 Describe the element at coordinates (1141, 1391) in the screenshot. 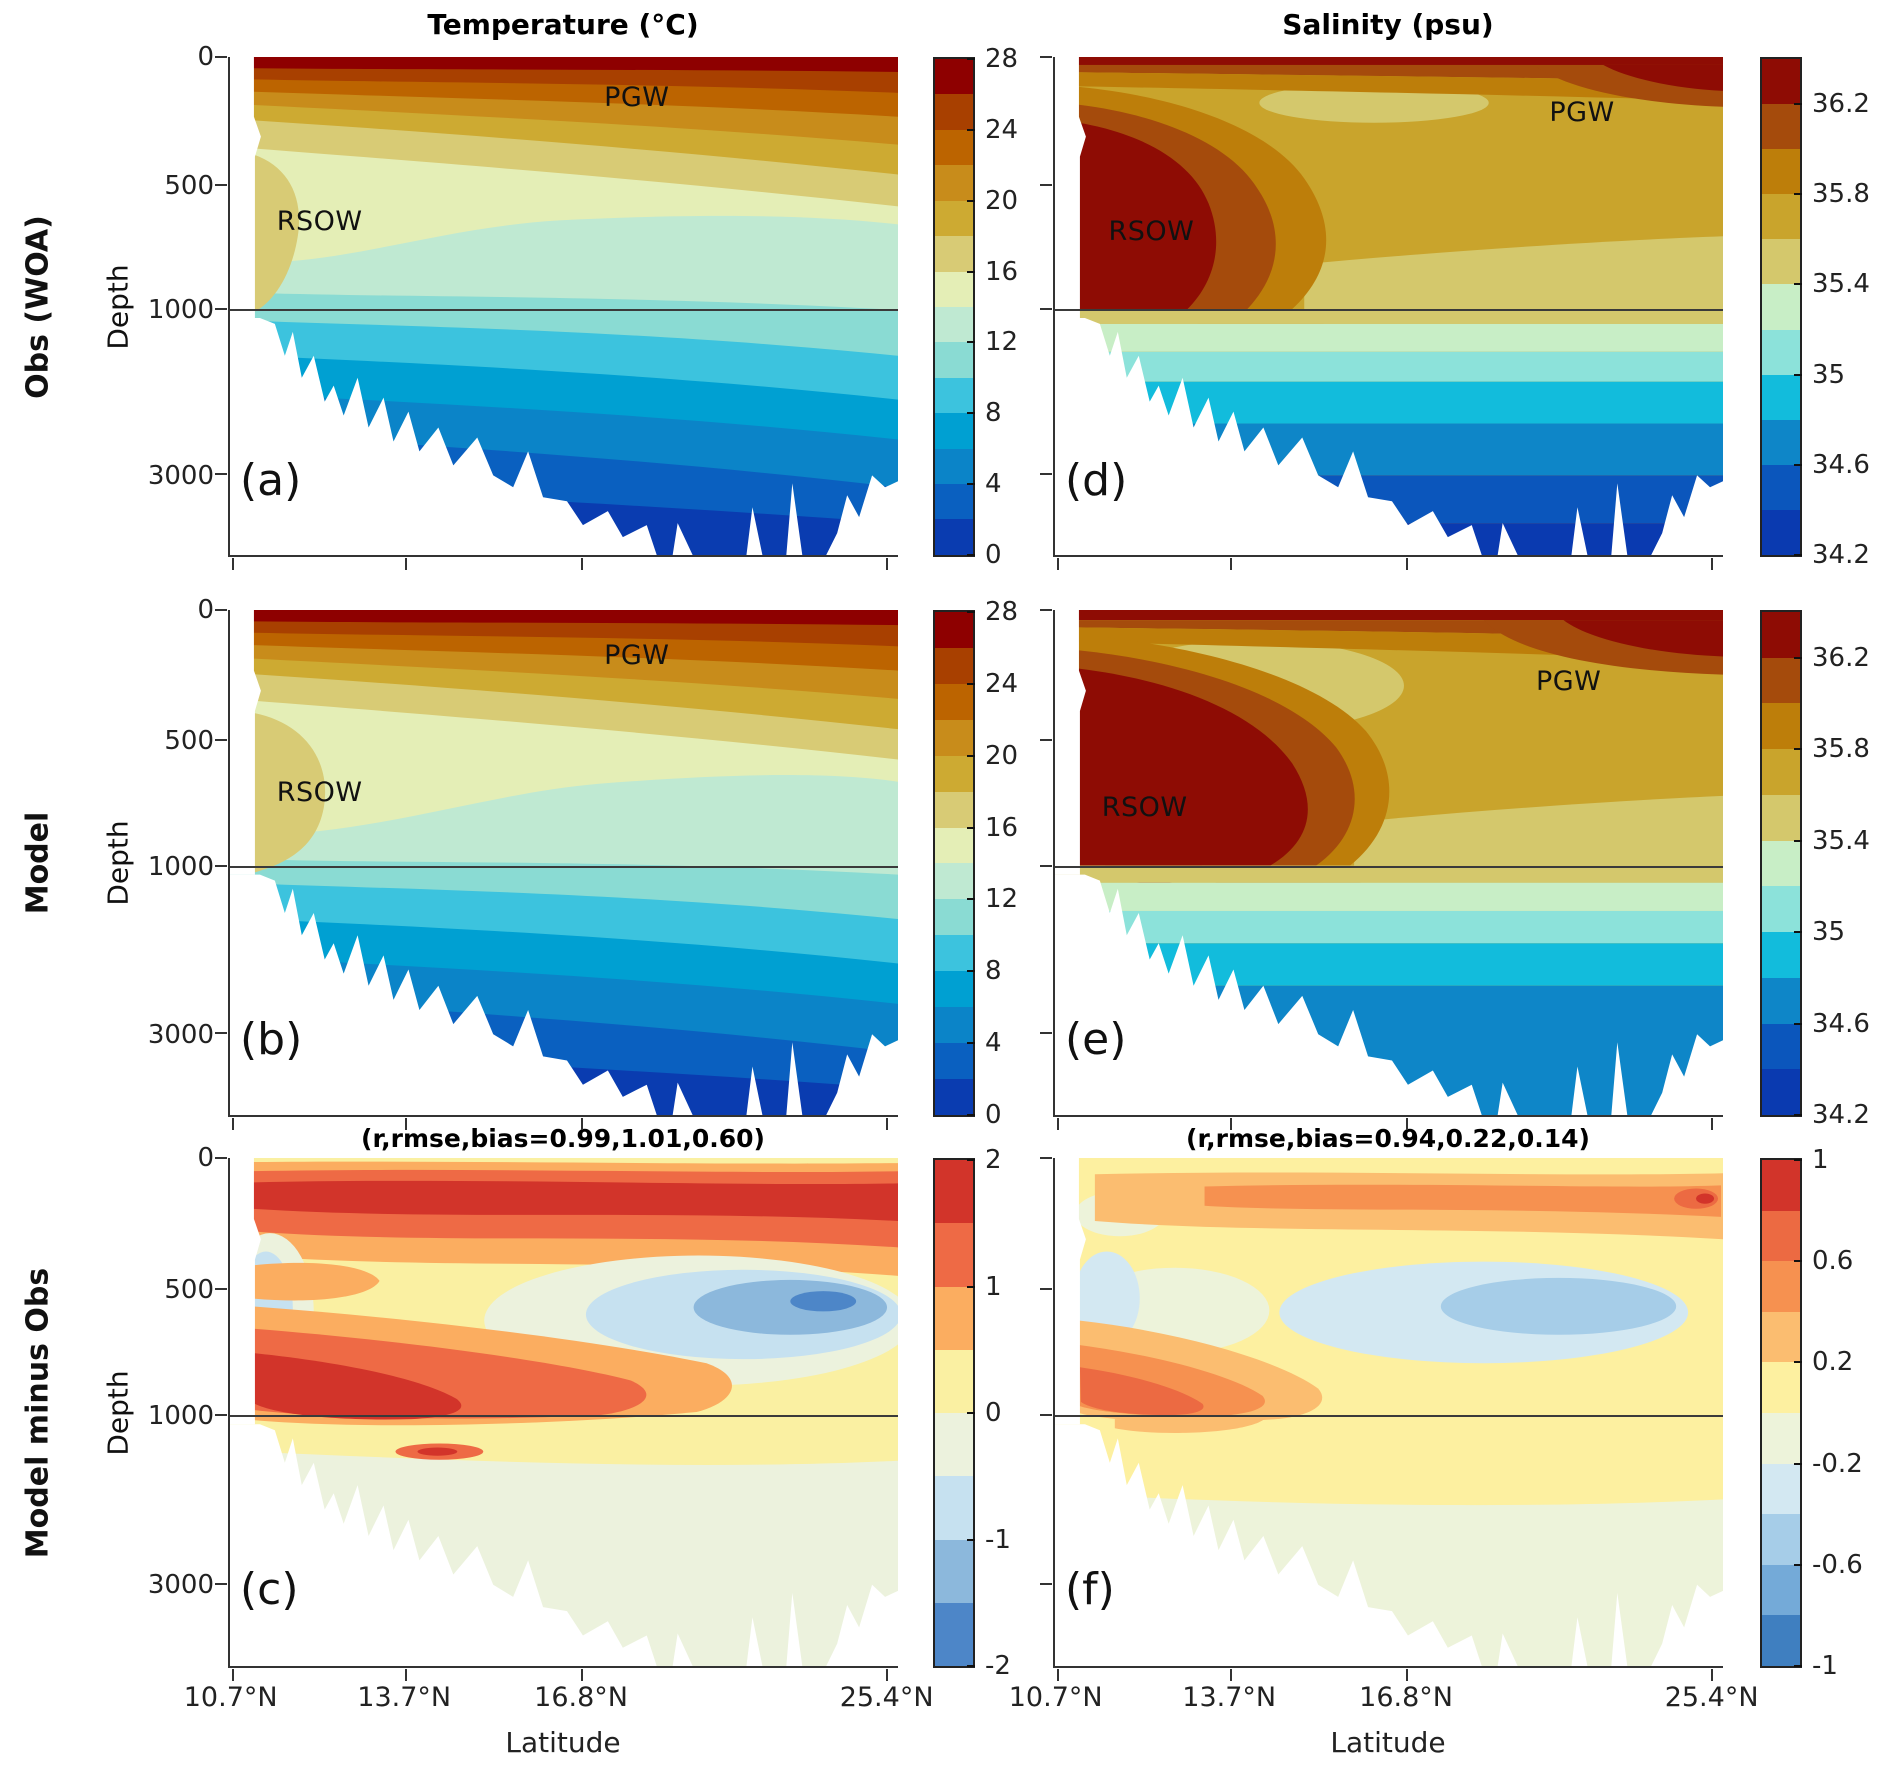

I see `rsow-salty-bias-core` at that location.